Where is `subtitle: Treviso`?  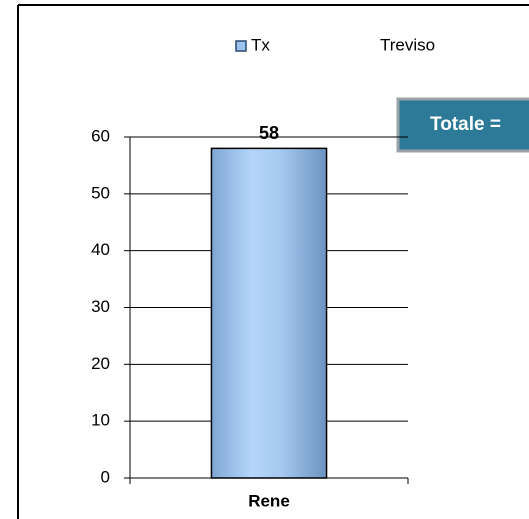 subtitle: Treviso is located at coordinates (407, 44).